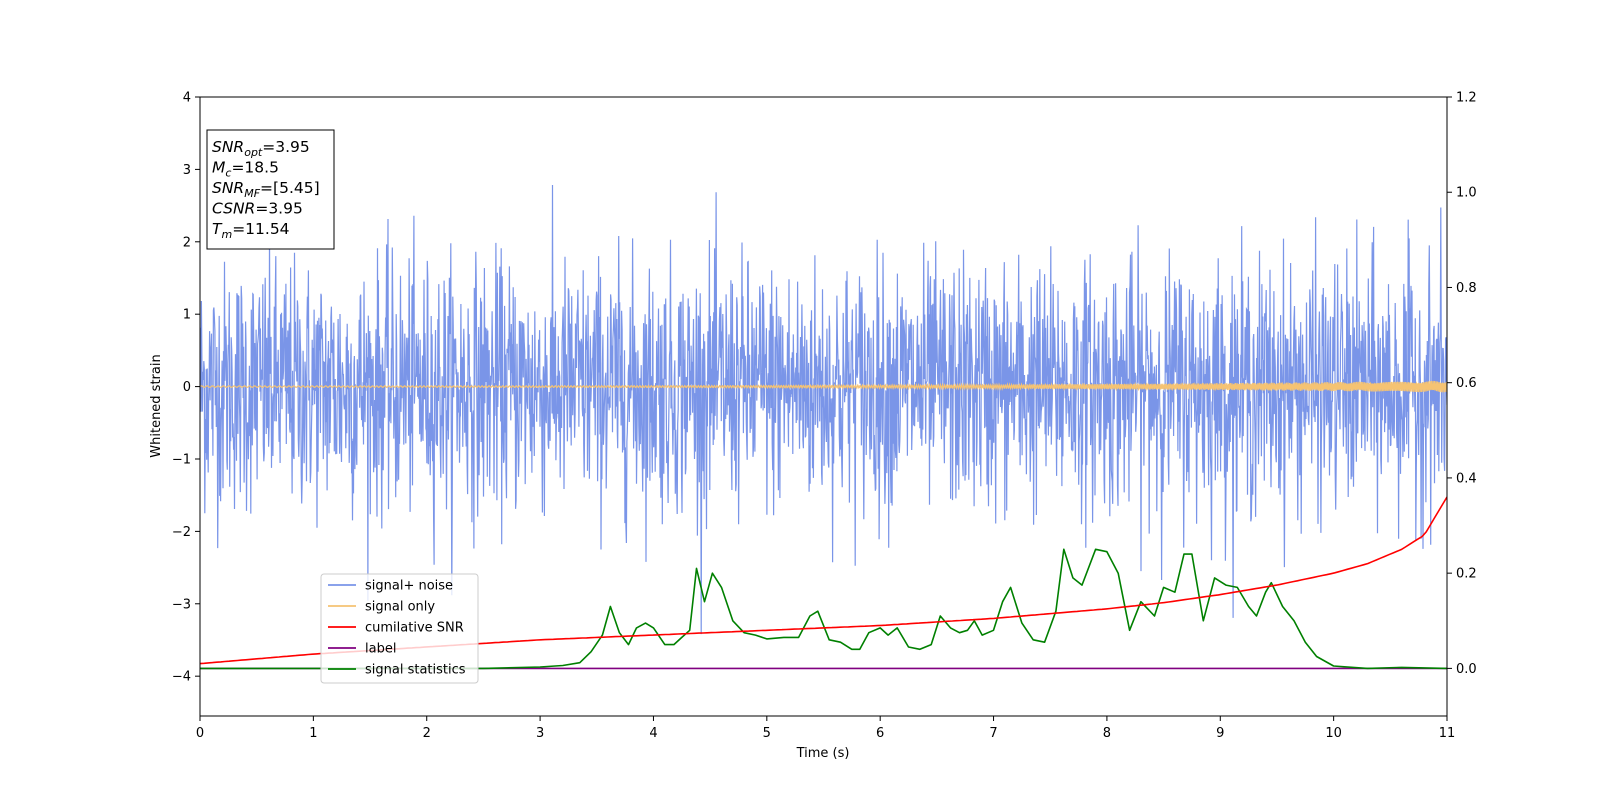 This screenshot has height=800, width=1600. Describe the element at coordinates (653, 733) in the screenshot. I see `x-tick-label: 4` at that location.